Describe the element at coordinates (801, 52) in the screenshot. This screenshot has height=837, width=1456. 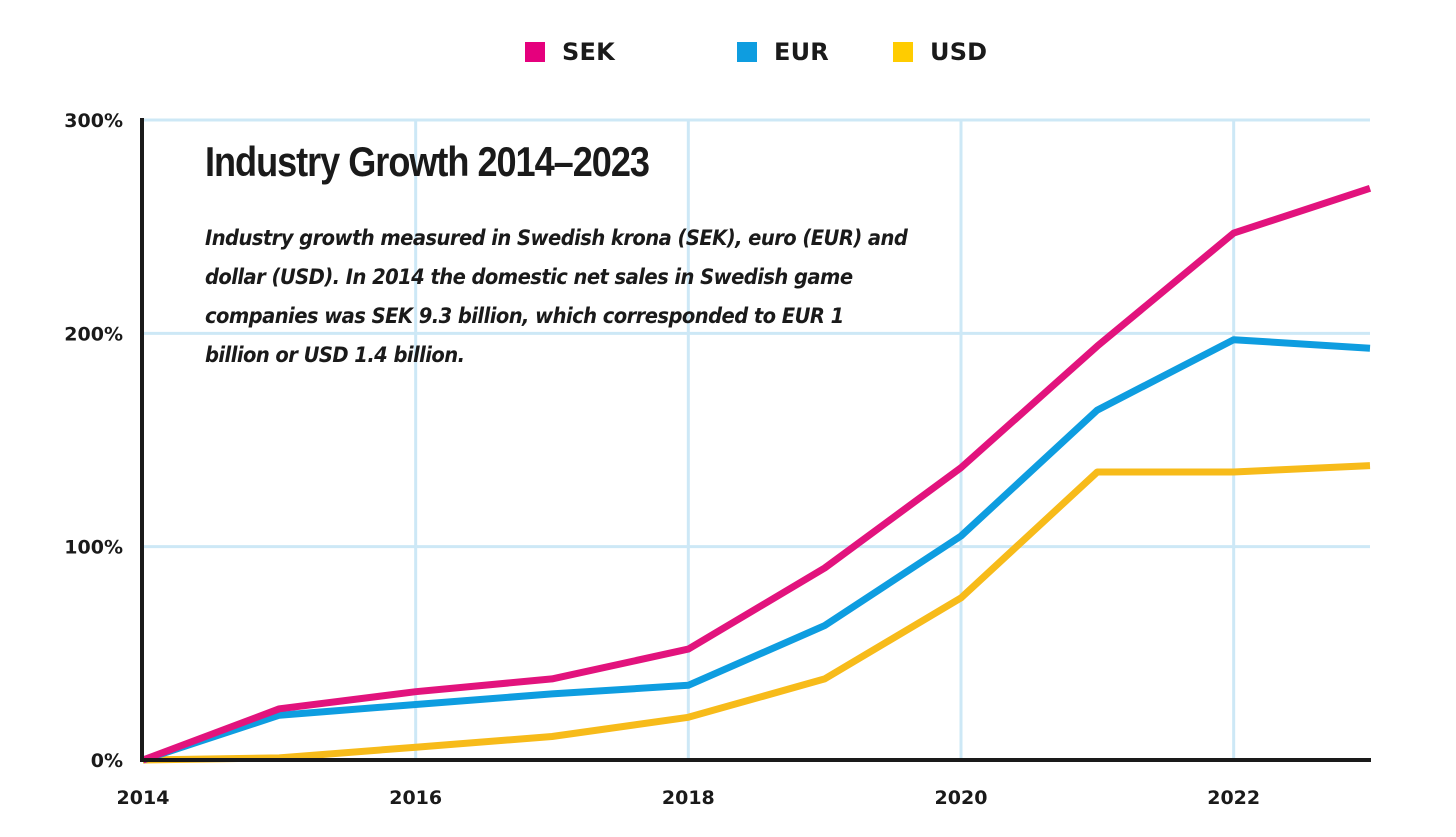
I see `legend-label-eur: EUR` at that location.